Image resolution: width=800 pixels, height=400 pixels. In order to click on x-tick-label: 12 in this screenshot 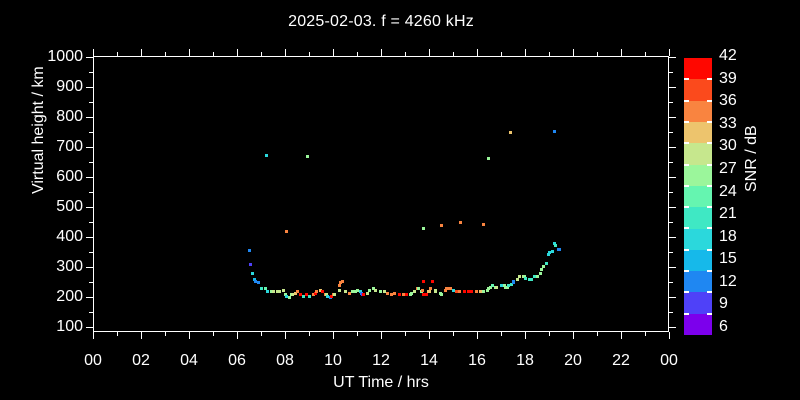, I will do `click(381, 360)`.